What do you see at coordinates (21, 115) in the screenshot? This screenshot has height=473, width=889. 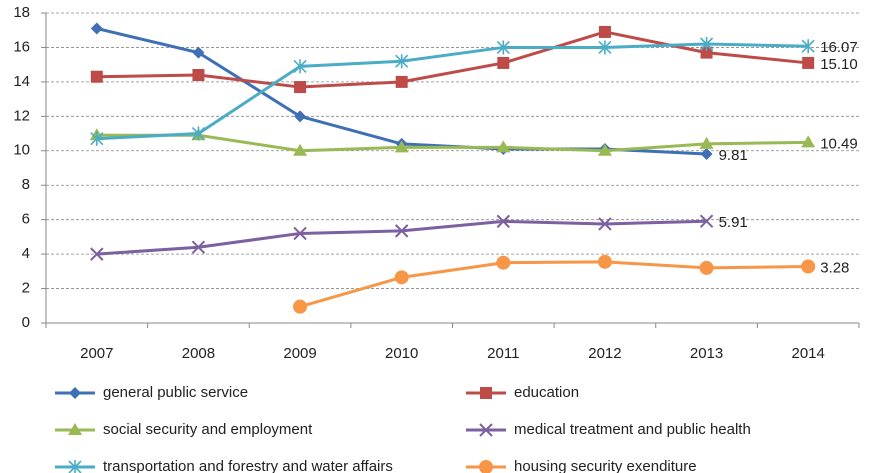 I see `y-tick-label: 12` at bounding box center [21, 115].